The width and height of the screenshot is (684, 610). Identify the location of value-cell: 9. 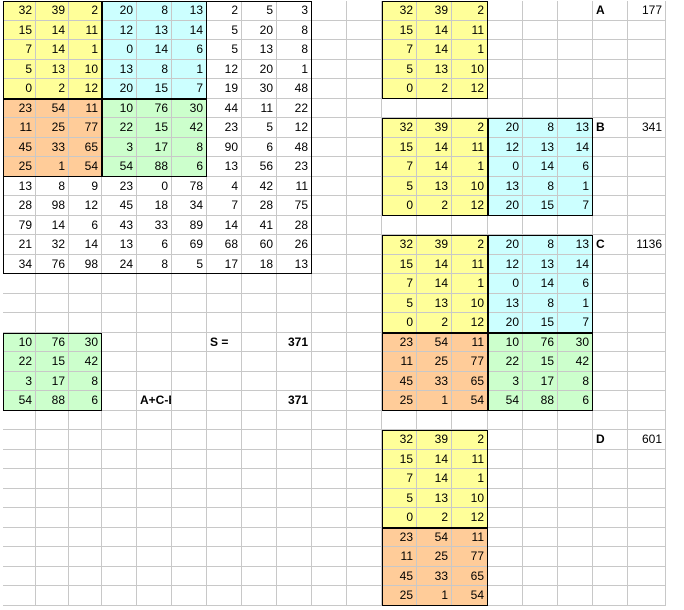
(85, 186).